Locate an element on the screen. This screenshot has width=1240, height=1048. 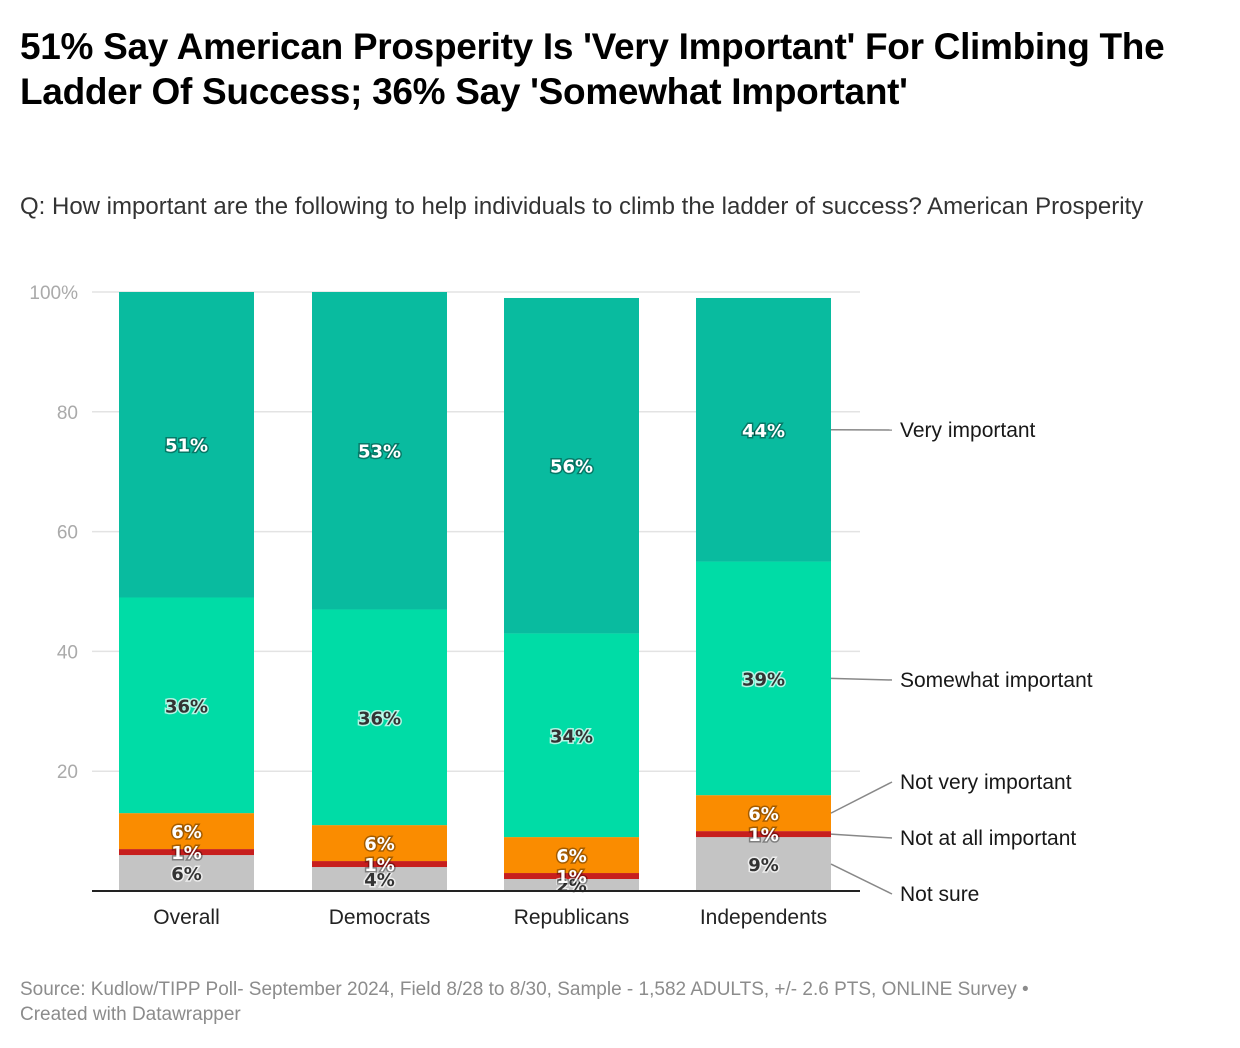
x-axis-label: Independents is located at coordinates (763, 917).